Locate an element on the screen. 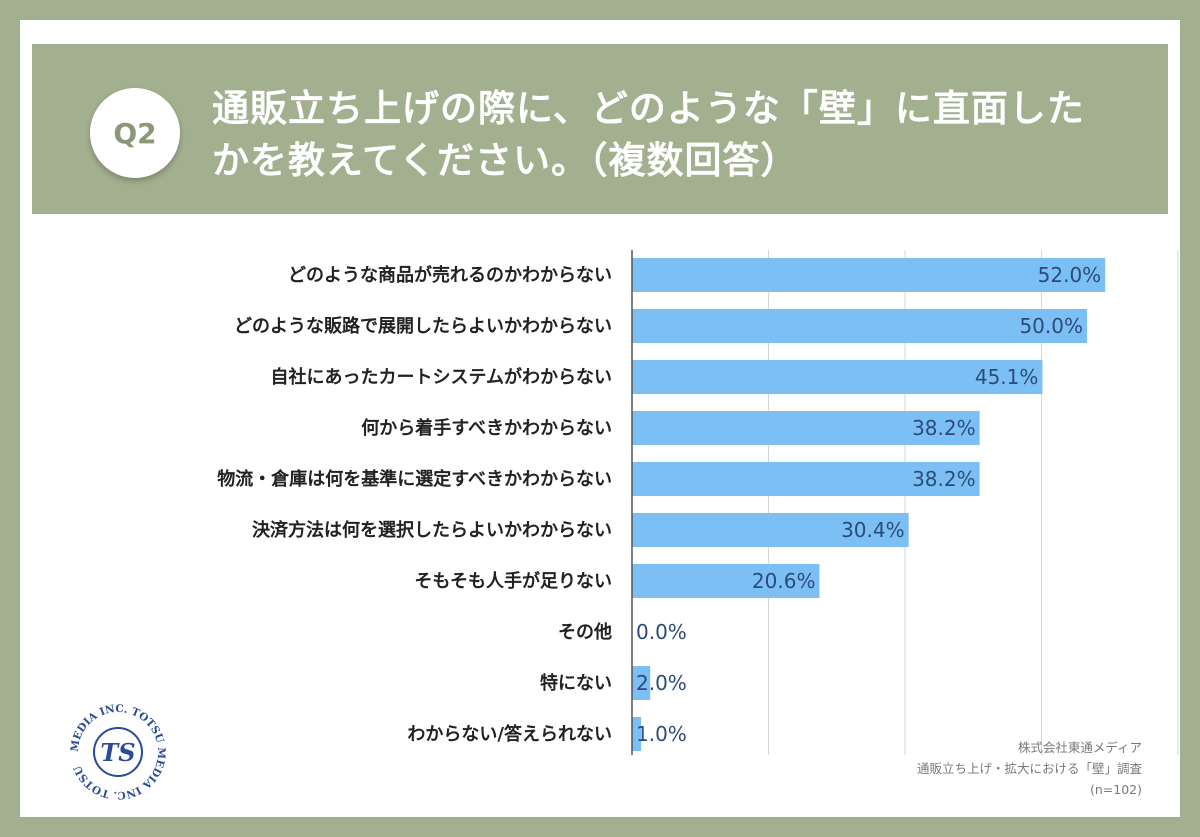  question-title-line2: かを教えてください。（複数回答） is located at coordinates (505, 160).